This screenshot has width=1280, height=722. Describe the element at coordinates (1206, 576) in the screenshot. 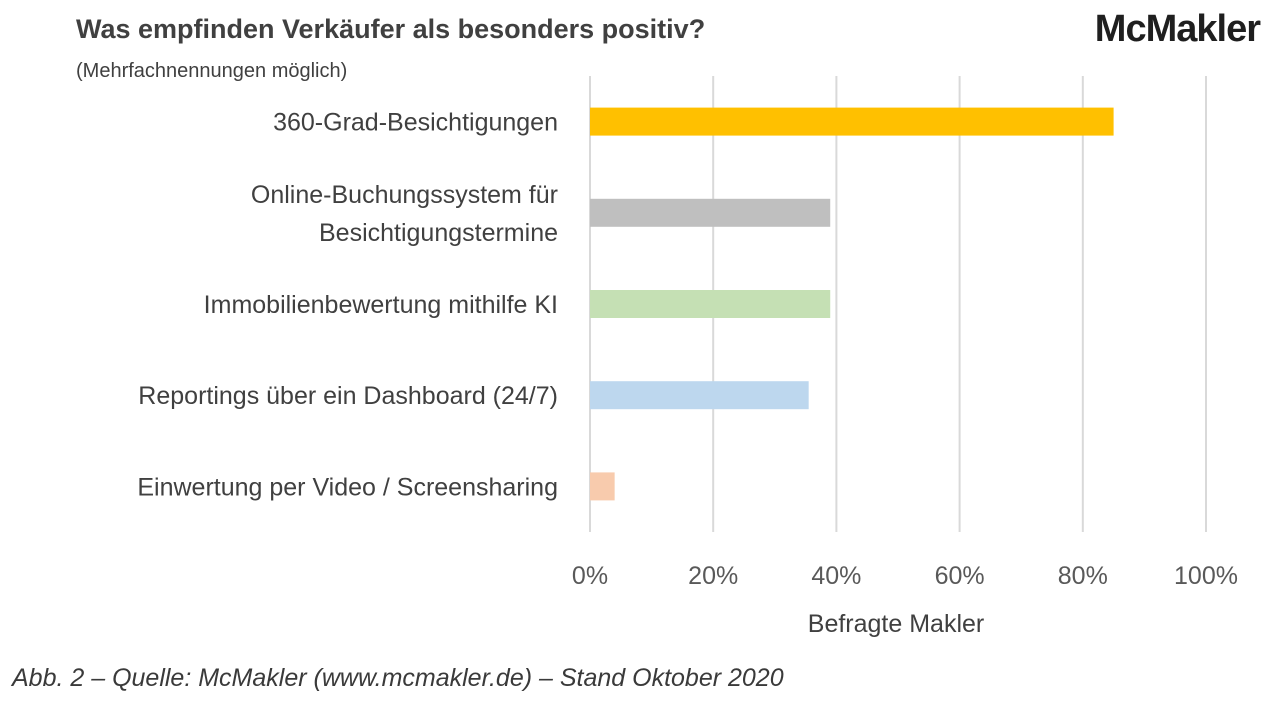

I see `x-tick-label: 100%` at that location.